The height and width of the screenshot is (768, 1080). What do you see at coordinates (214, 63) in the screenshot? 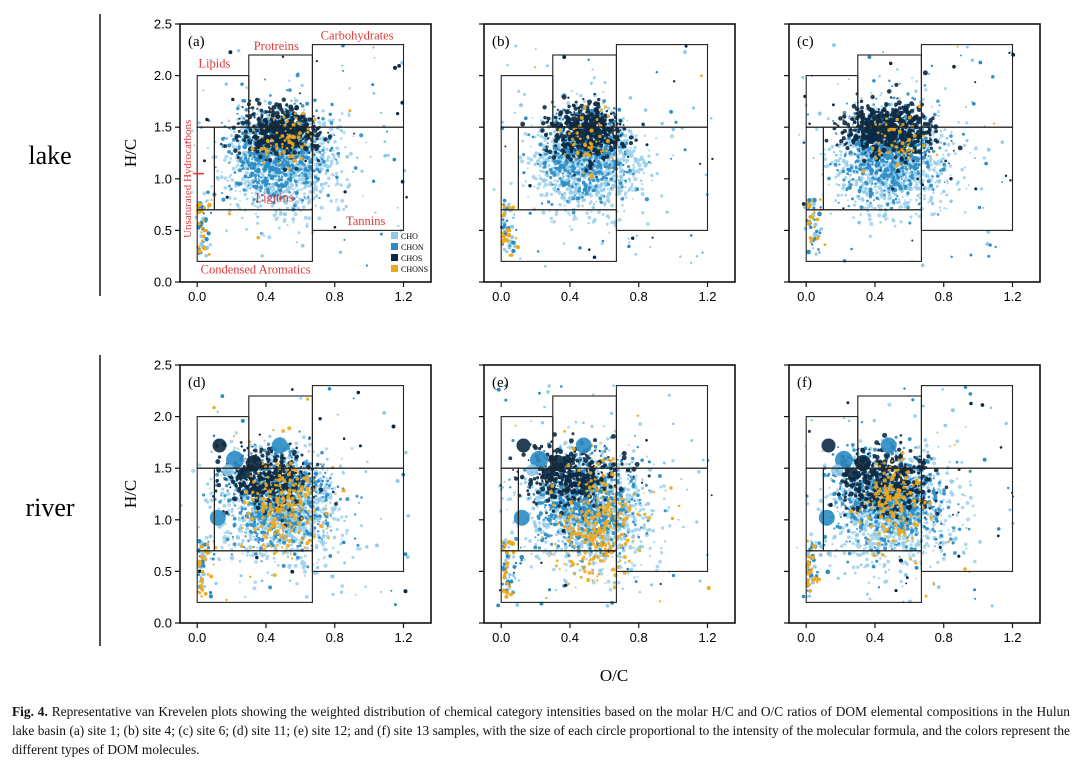
I see `region-label-lipids: Lipids` at bounding box center [214, 63].